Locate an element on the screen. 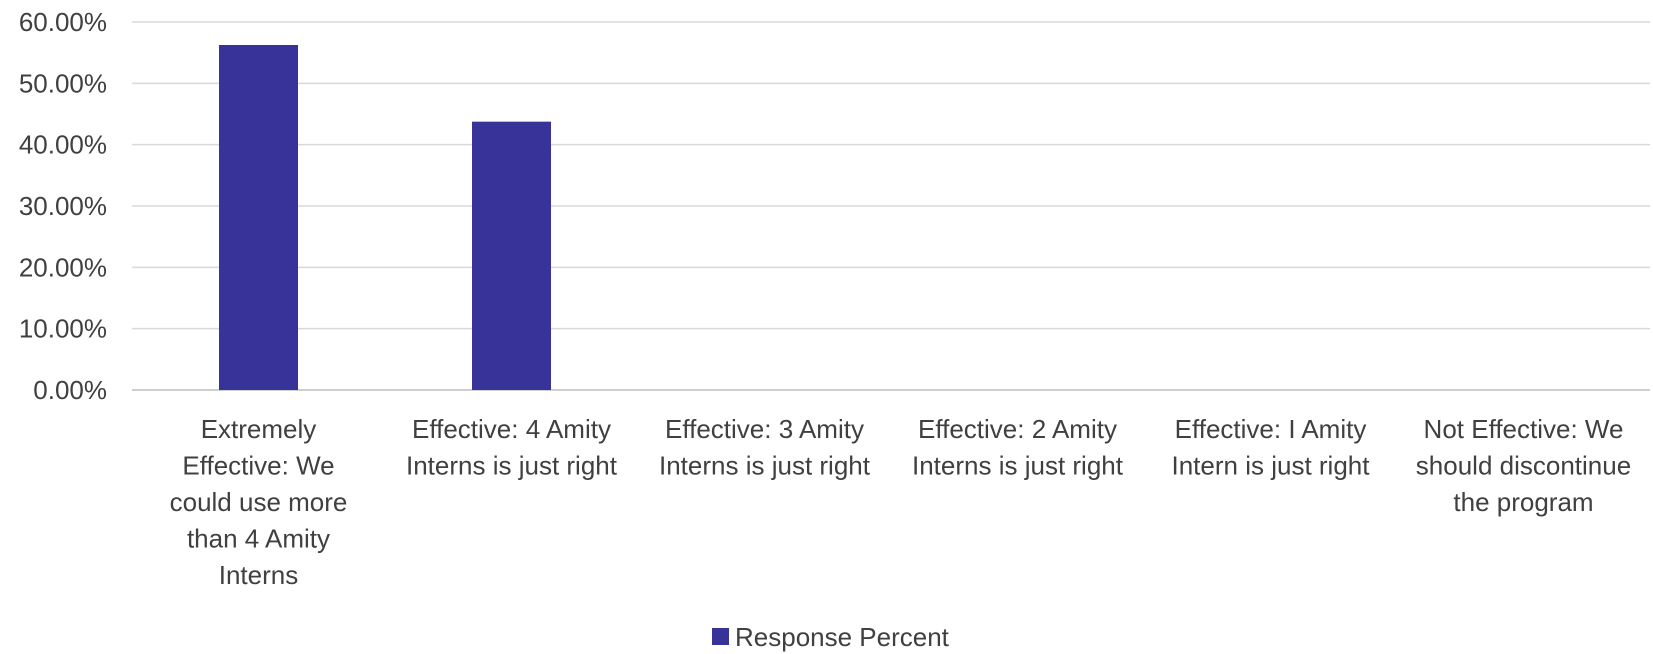 Image resolution: width=1653 pixels, height=654 pixels. y-tick-label: 30.00% is located at coordinates (63, 206).